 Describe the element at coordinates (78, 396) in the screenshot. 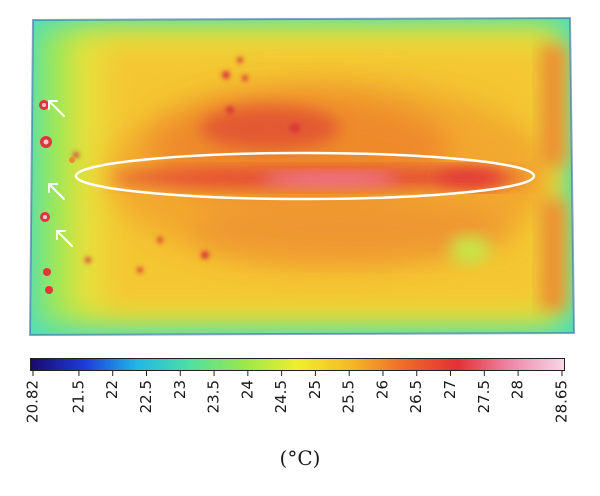

I see `colorbar-tick-label: 21.5` at that location.